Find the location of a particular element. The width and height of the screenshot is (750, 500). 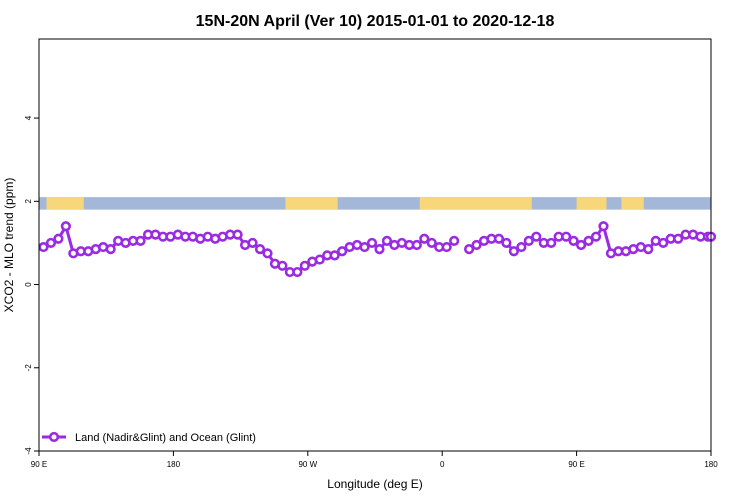

x-tick-label: 0 is located at coordinates (442, 464).